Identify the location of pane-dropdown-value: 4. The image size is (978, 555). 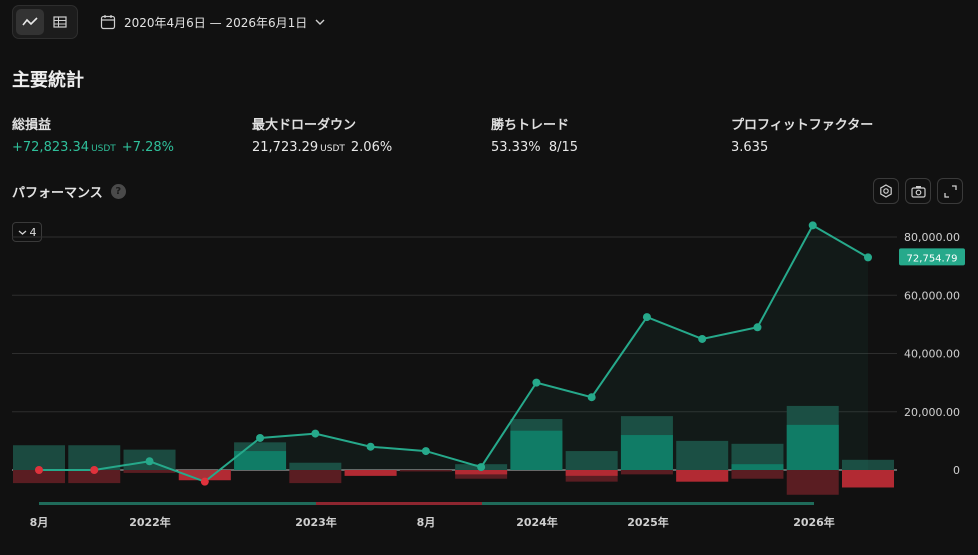
(33, 232).